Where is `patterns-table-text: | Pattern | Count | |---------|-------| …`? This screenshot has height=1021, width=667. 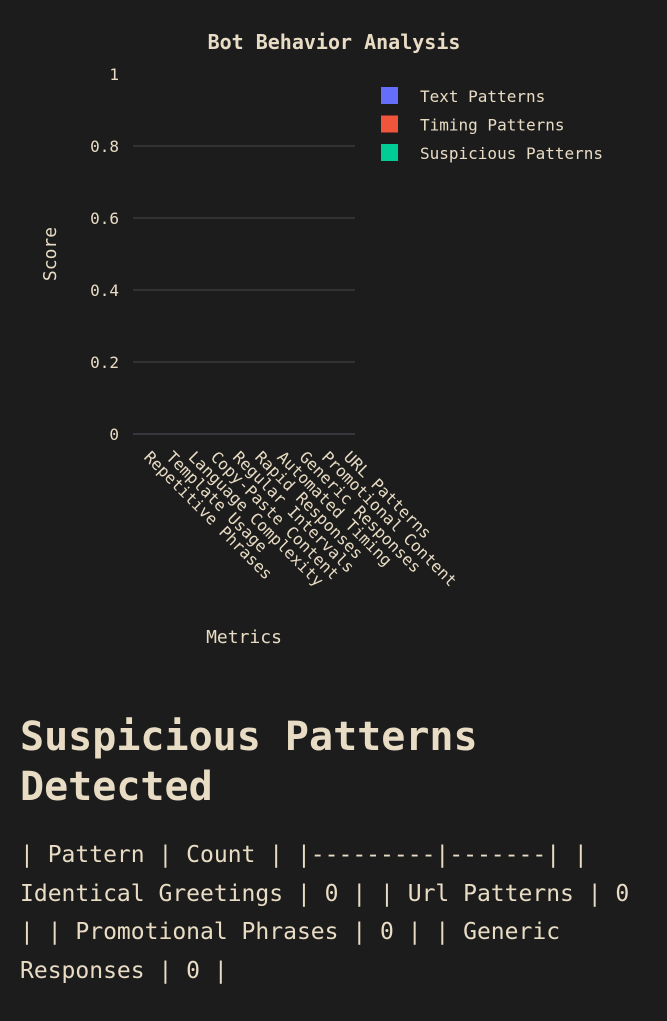
patterns-table-text: | Pattern | Count | |---------|-------| … is located at coordinates (325, 913).